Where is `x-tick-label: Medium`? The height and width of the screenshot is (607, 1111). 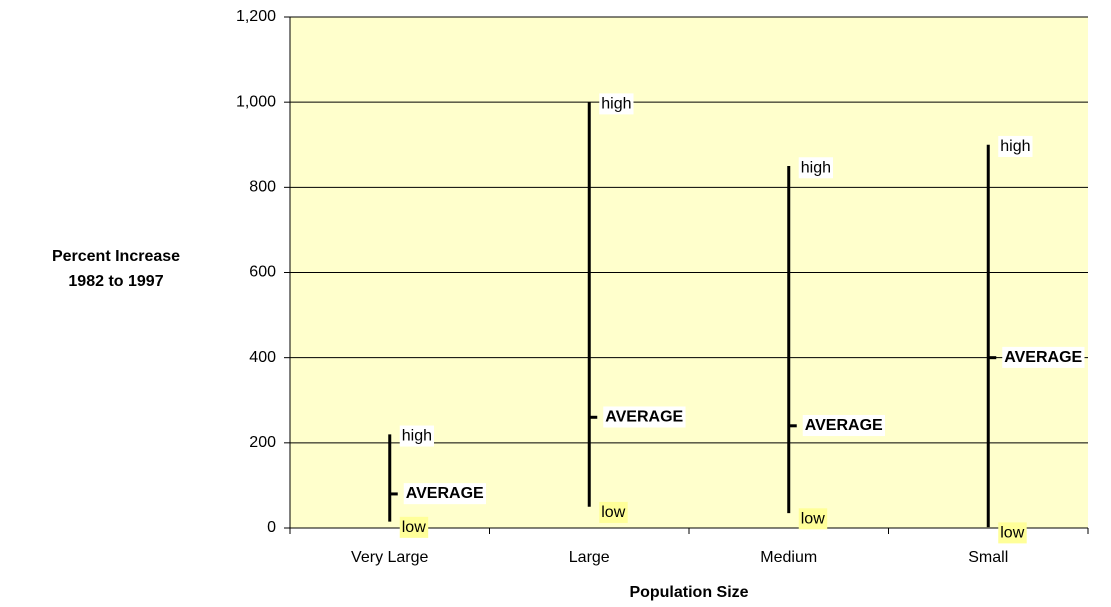 x-tick-label: Medium is located at coordinates (788, 557).